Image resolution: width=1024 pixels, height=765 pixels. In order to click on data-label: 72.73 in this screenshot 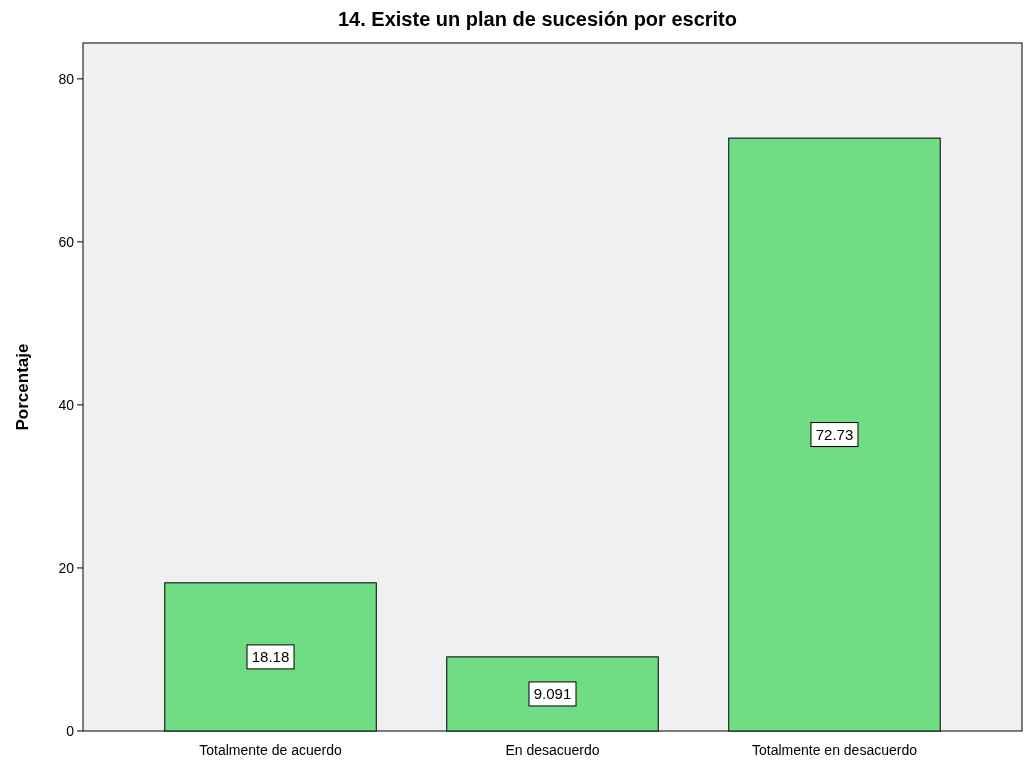, I will do `click(834, 434)`.